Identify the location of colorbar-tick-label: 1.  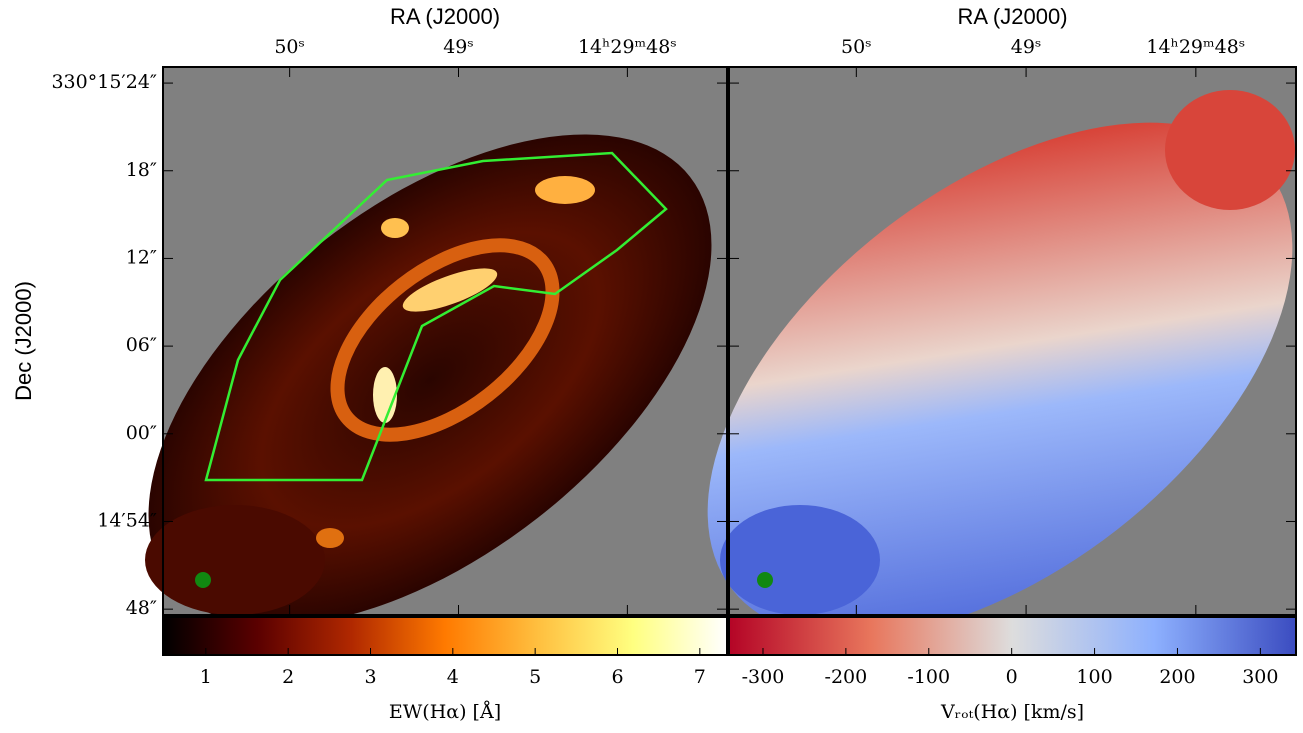
(206, 677).